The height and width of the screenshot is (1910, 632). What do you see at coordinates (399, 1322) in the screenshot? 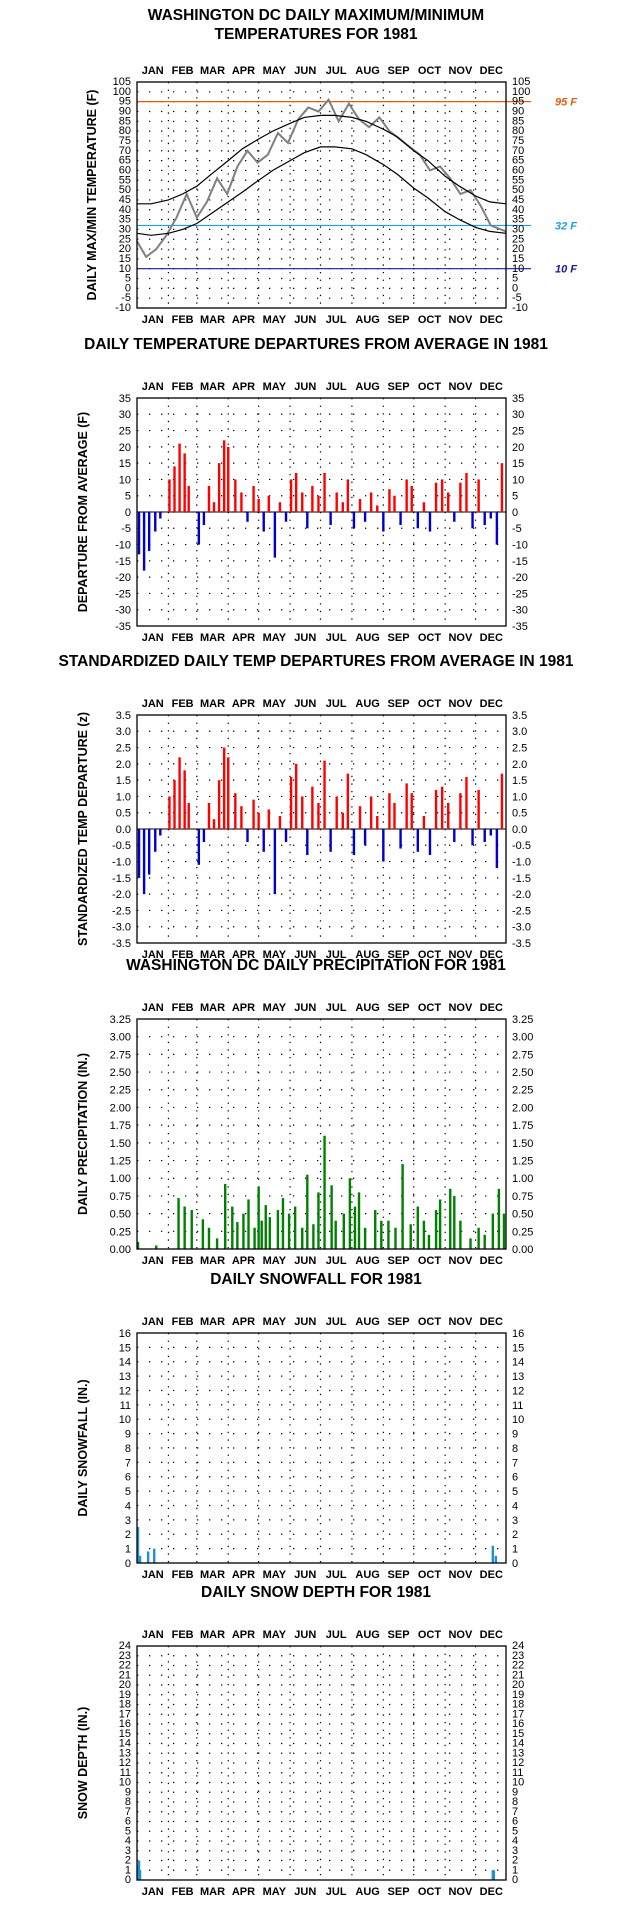
I see `month-label: SEP` at bounding box center [399, 1322].